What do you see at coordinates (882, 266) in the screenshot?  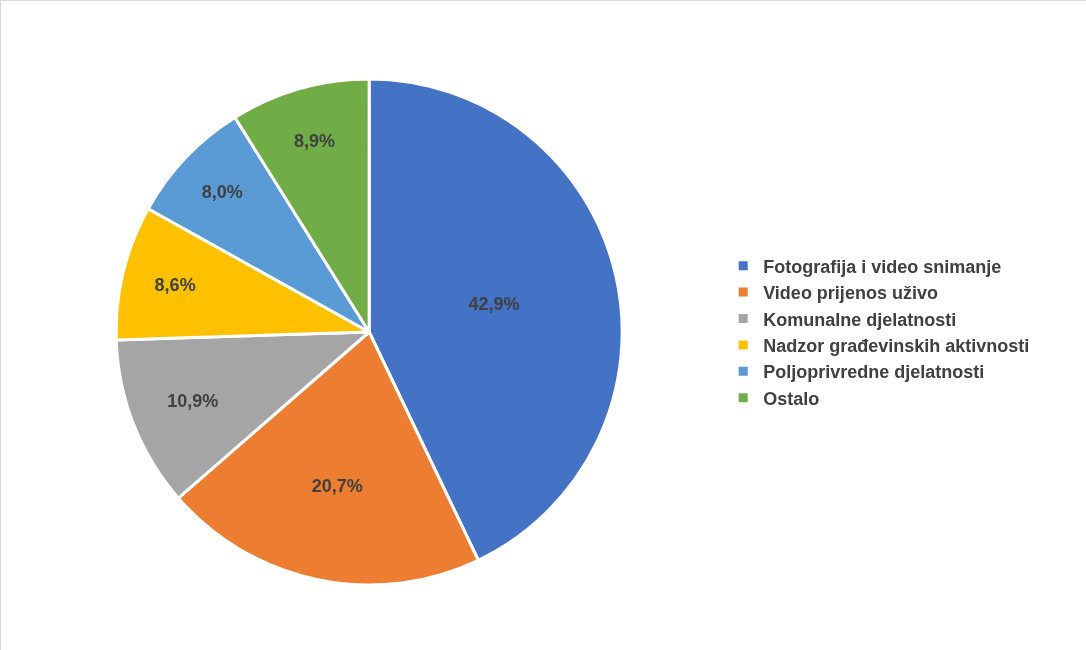 I see `legend-label: Fotografija i video snimanje` at bounding box center [882, 266].